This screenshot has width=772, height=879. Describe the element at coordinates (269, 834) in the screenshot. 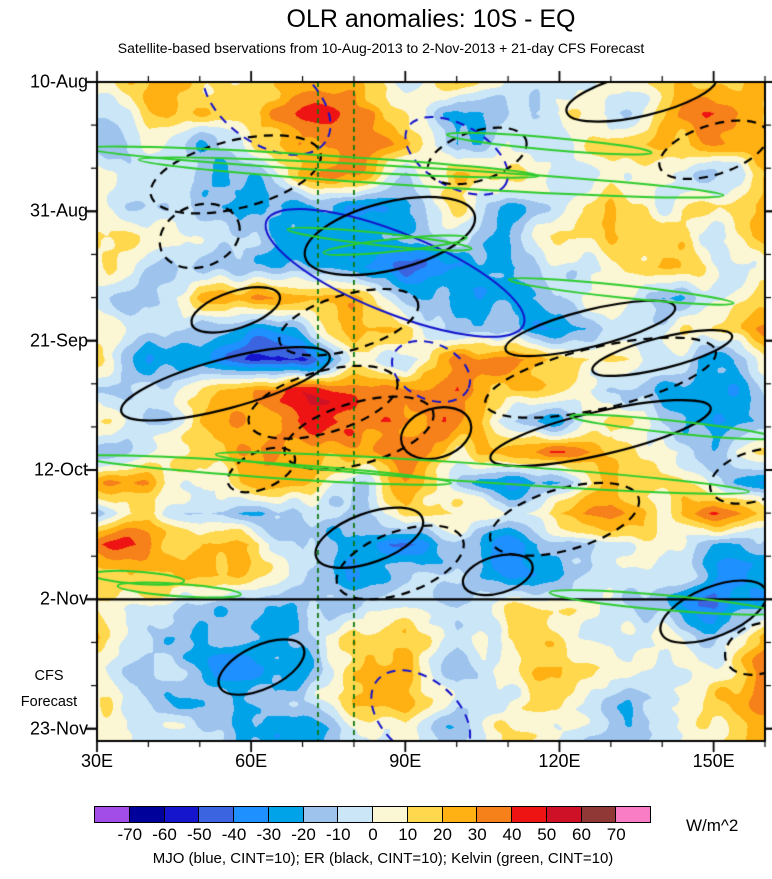

I see `colorbar-tick-label: -30` at that location.